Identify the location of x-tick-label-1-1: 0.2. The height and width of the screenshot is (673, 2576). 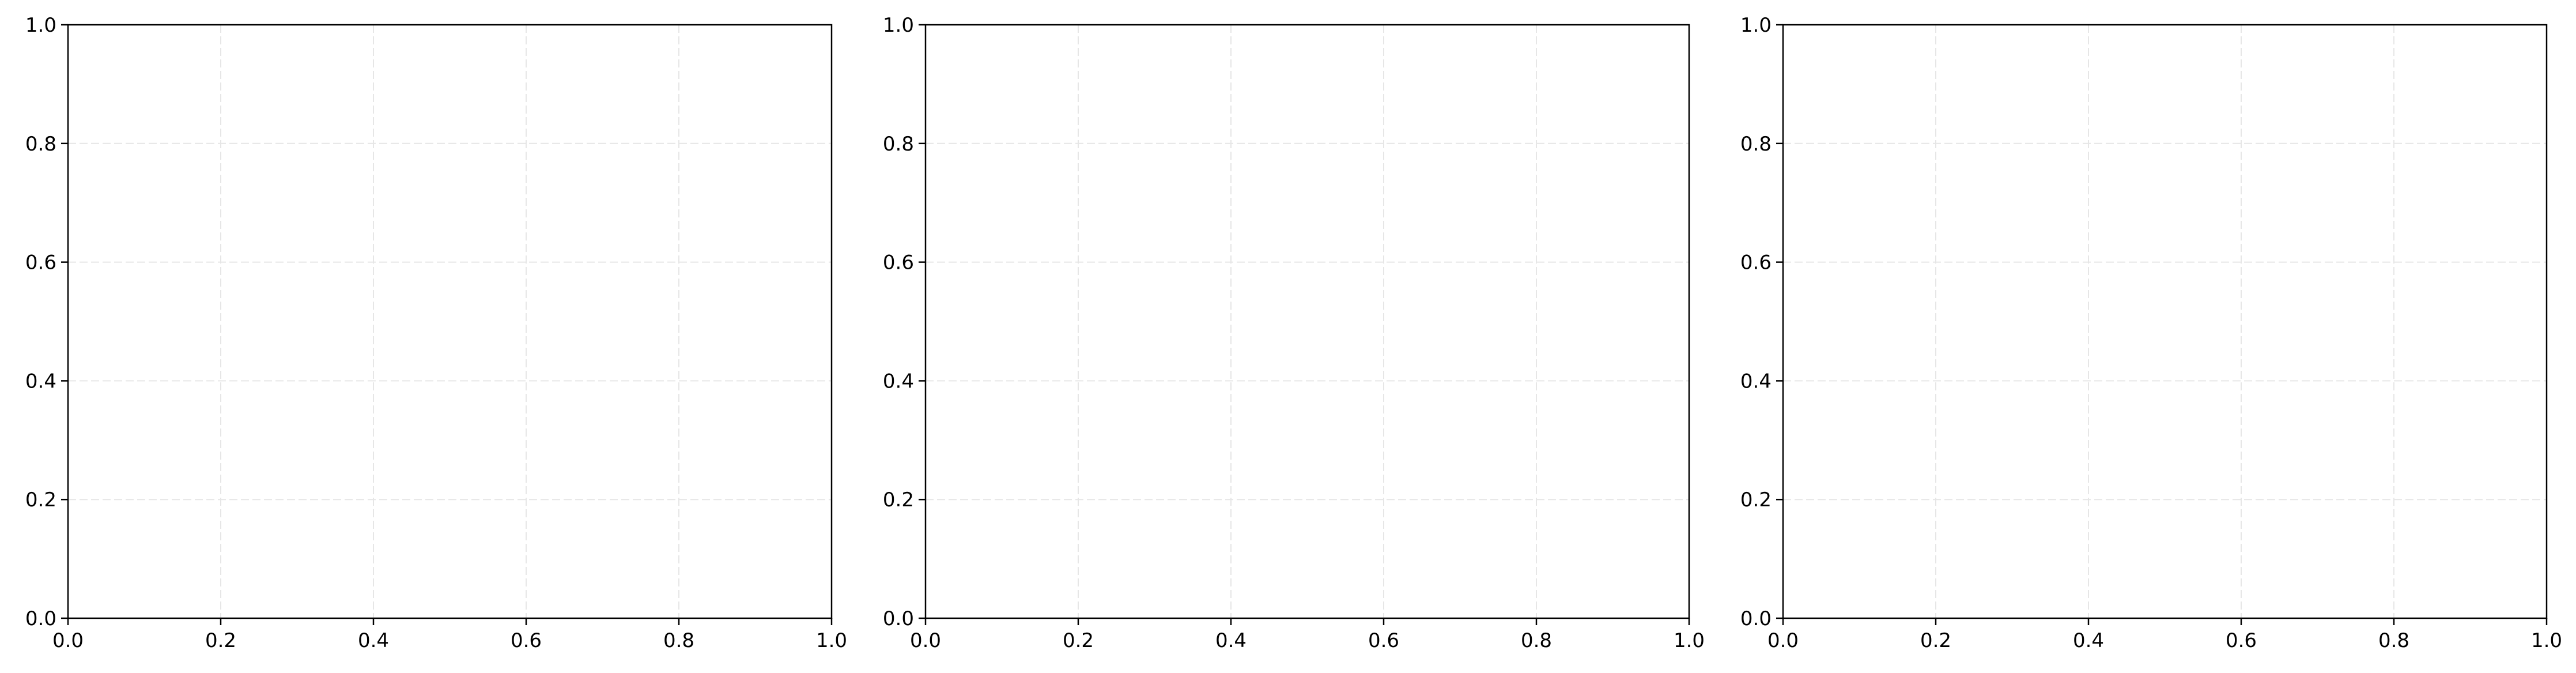
(220, 640).